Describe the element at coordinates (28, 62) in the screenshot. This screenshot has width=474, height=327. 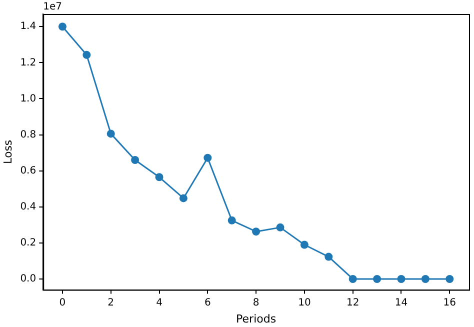
I see `y-tick-label: 1.2` at that location.